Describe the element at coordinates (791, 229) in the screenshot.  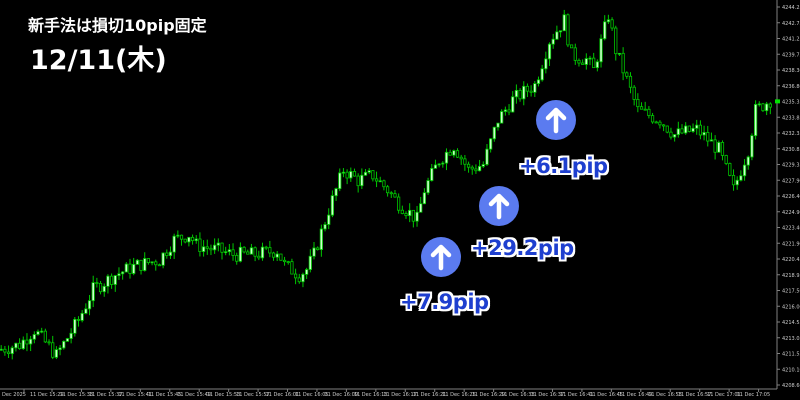
I see `y-tick-label: 4223.40` at that location.